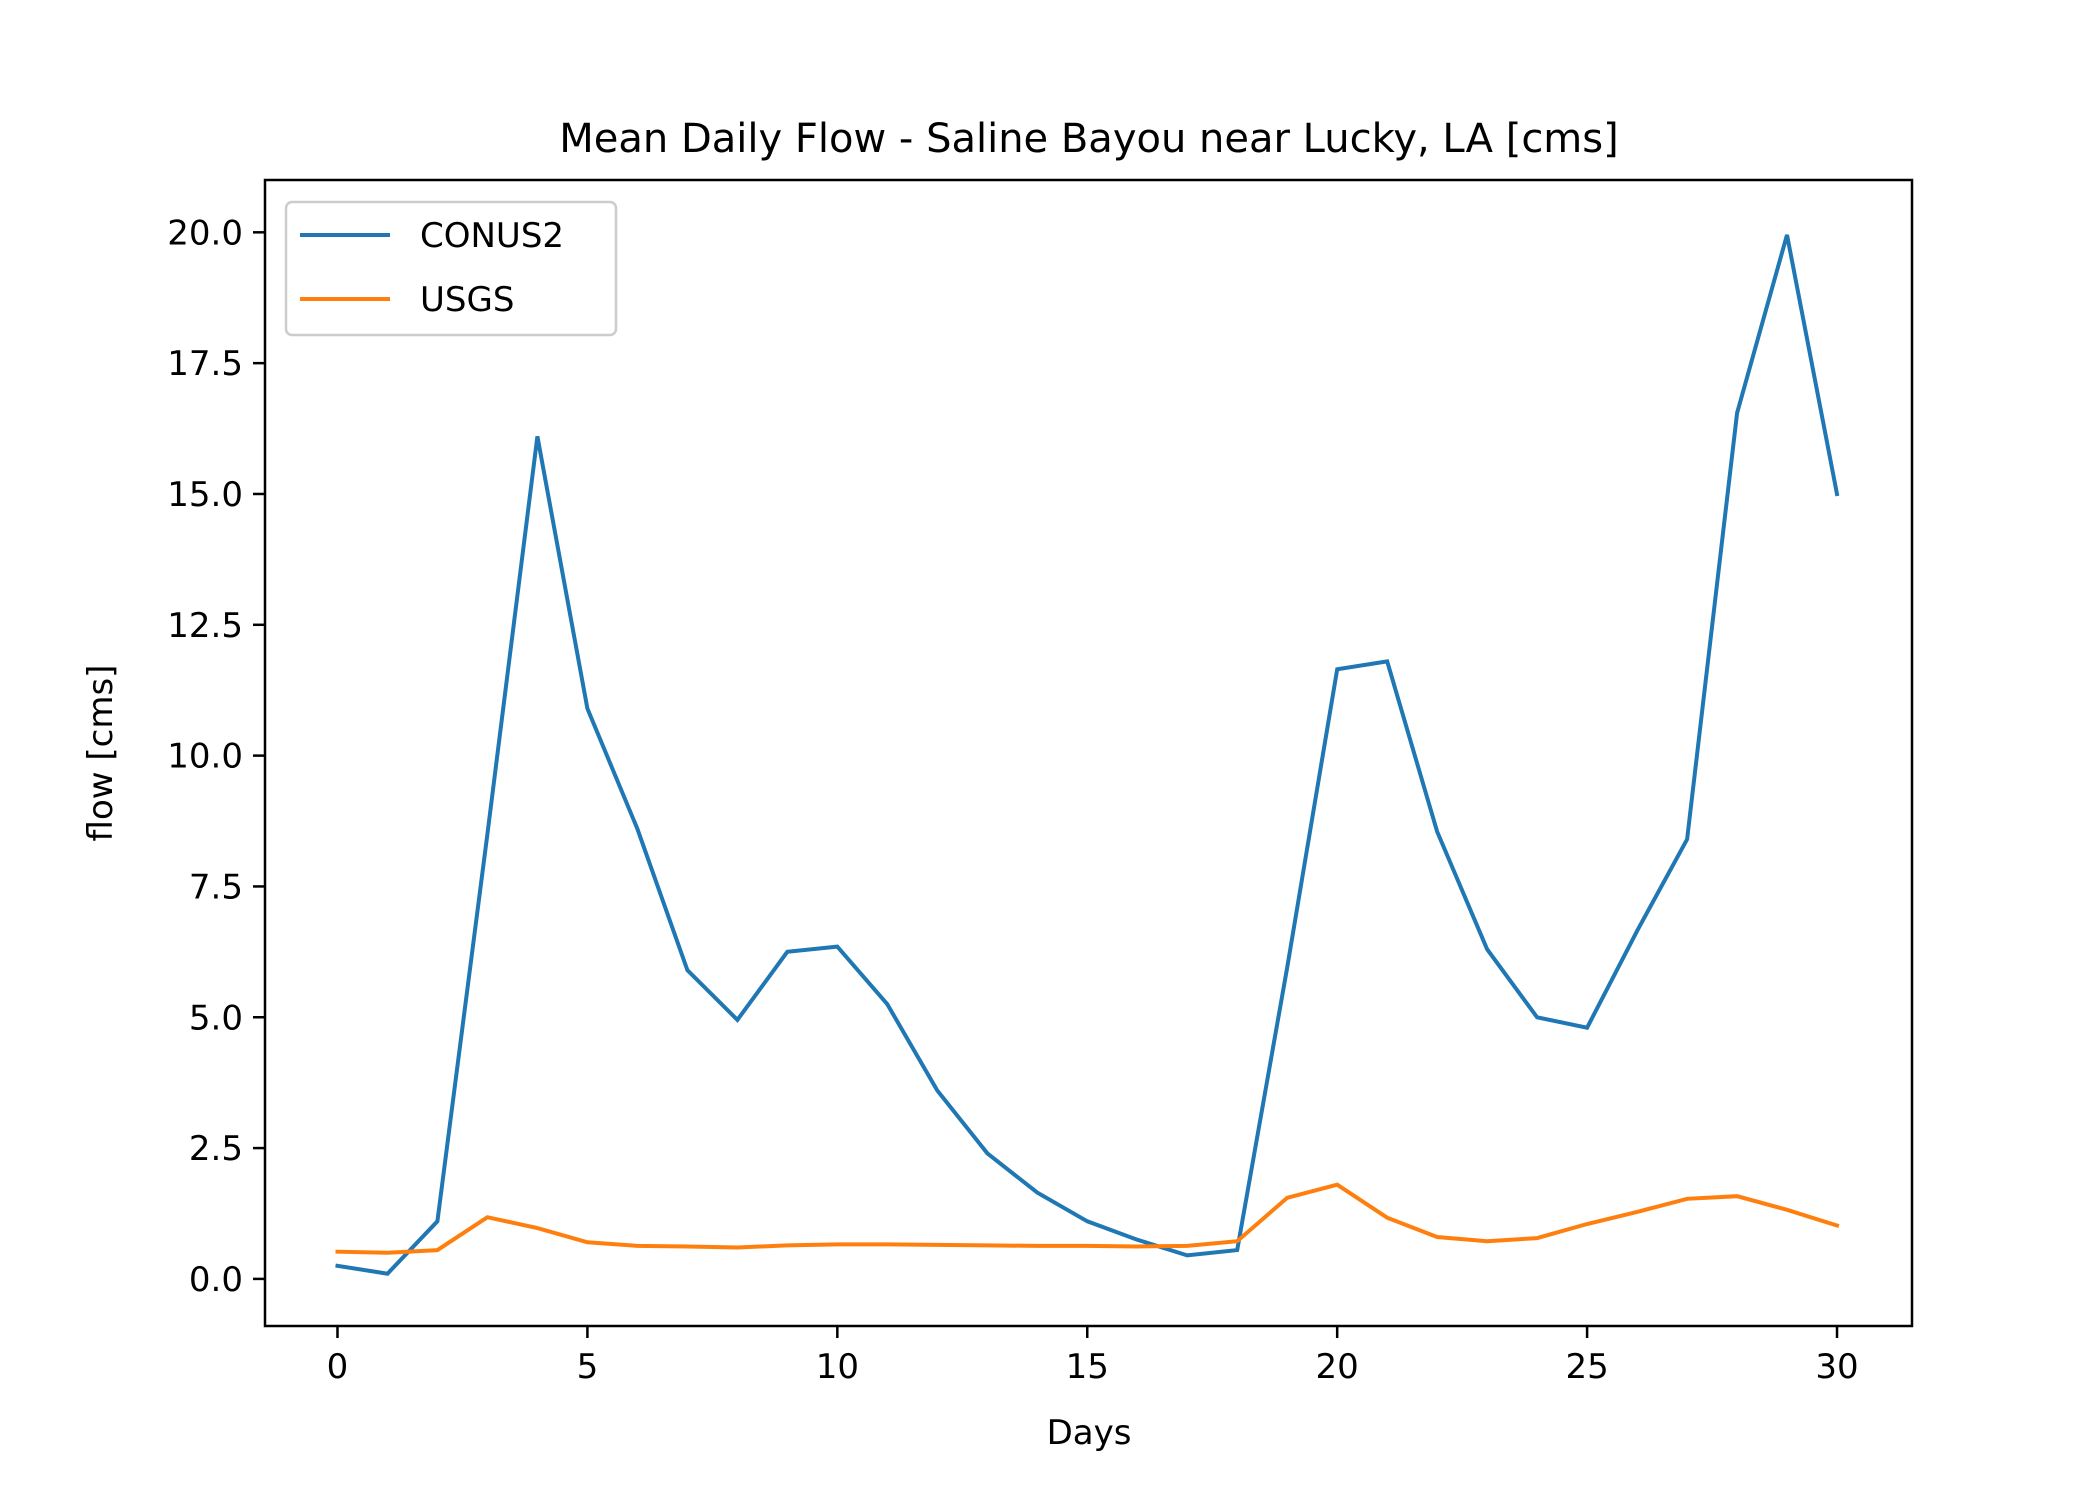 The height and width of the screenshot is (1500, 2100). I want to click on y-axis: 0.0 2.5 5.0 7.5 10.0 12.5 15.0 17.5 20.0, so click(216, 756).